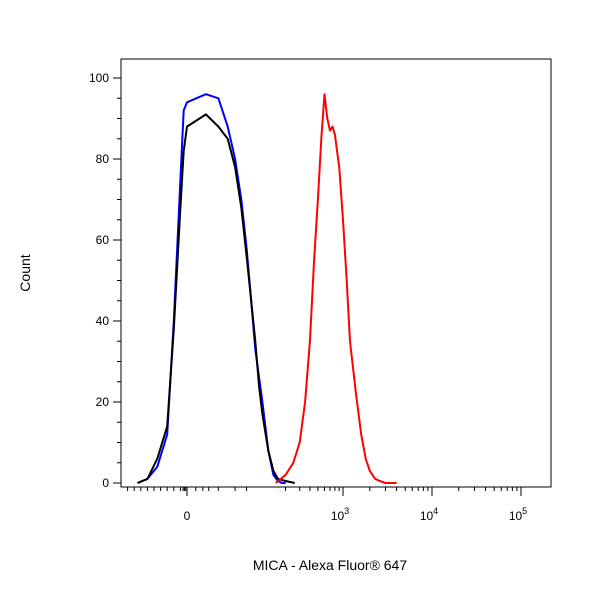 Image resolution: width=600 pixels, height=600 pixels. I want to click on y-axis: 0 20 40 60 80 100, so click(105, 280).